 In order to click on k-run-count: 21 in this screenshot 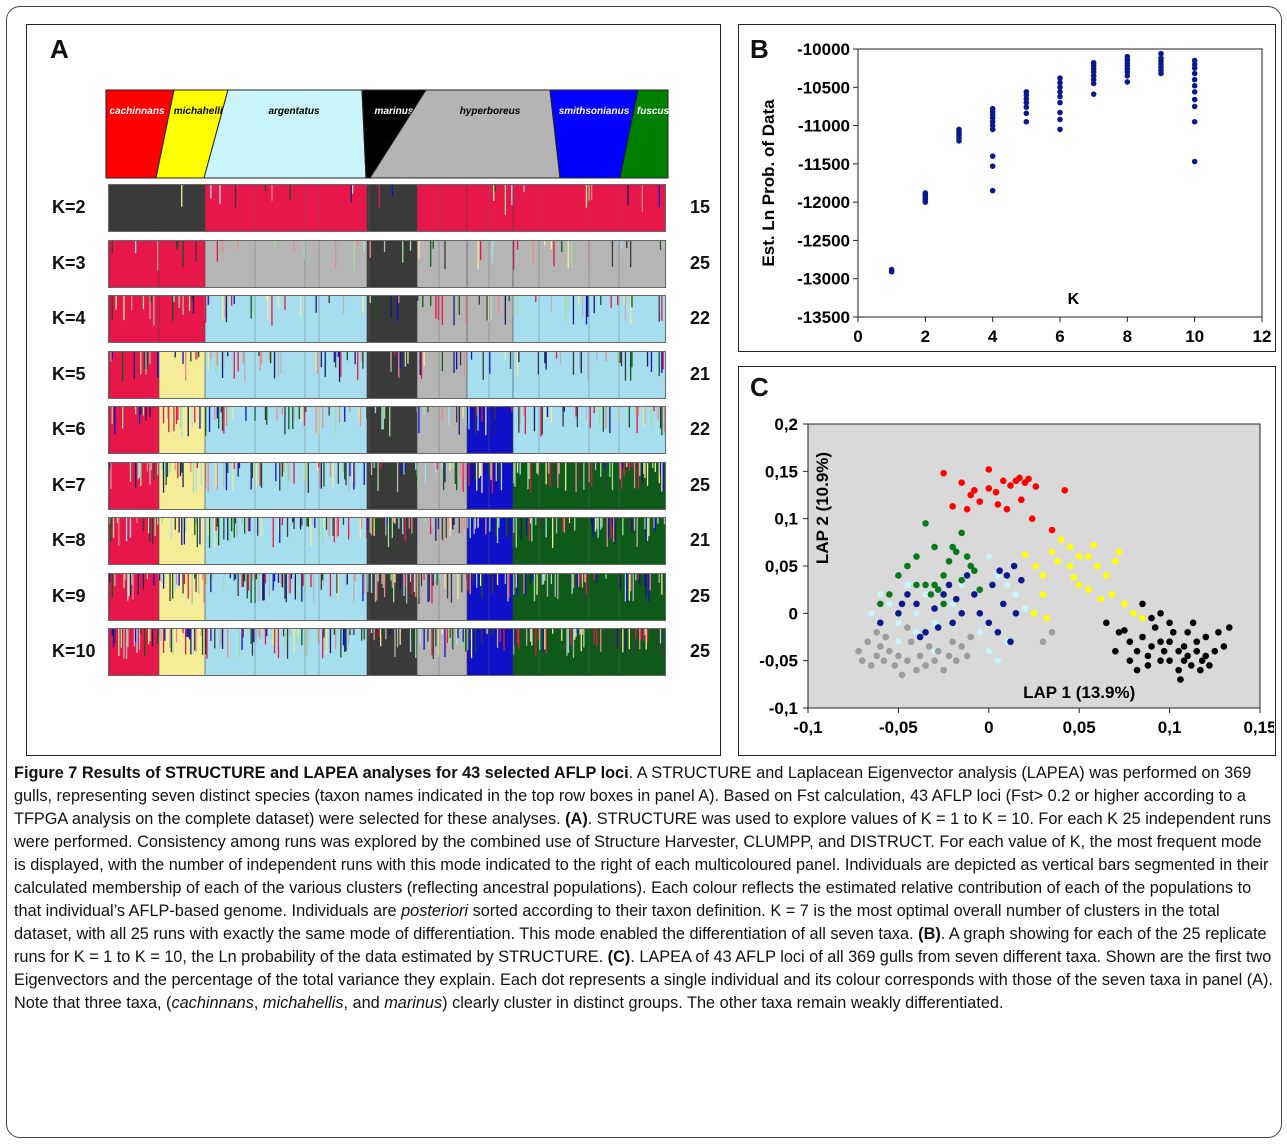, I will do `click(700, 373)`.